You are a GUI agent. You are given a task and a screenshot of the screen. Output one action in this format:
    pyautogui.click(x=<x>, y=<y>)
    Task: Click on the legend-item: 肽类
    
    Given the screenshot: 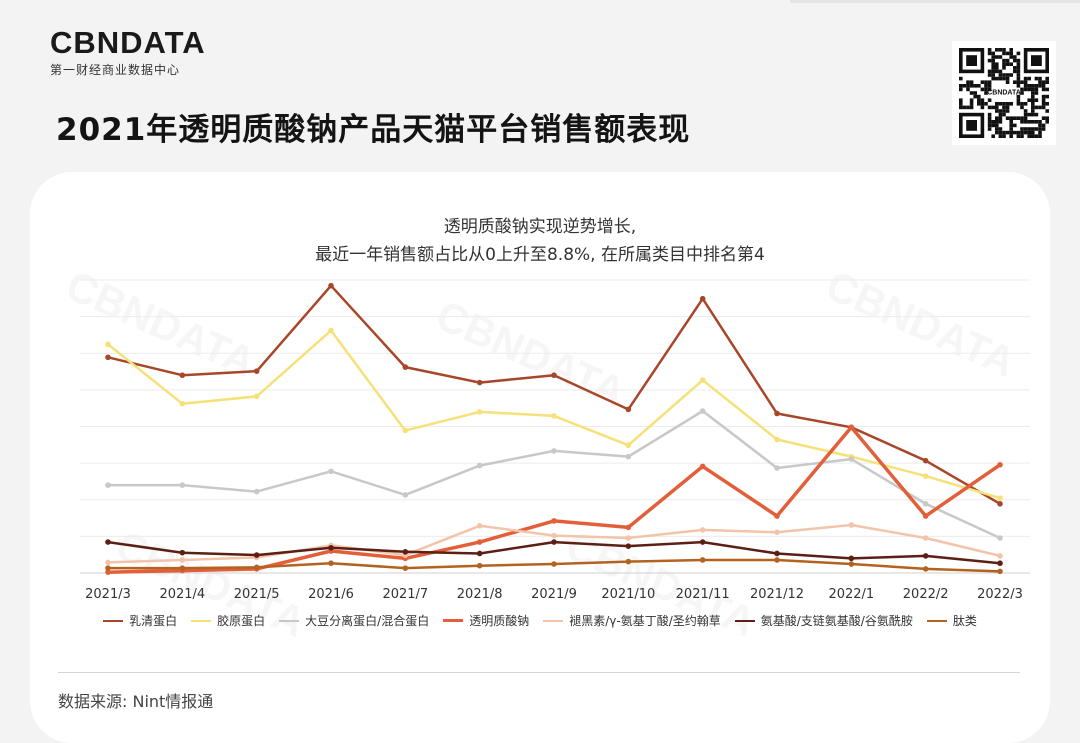 What is the action you would take?
    pyautogui.click(x=951, y=620)
    